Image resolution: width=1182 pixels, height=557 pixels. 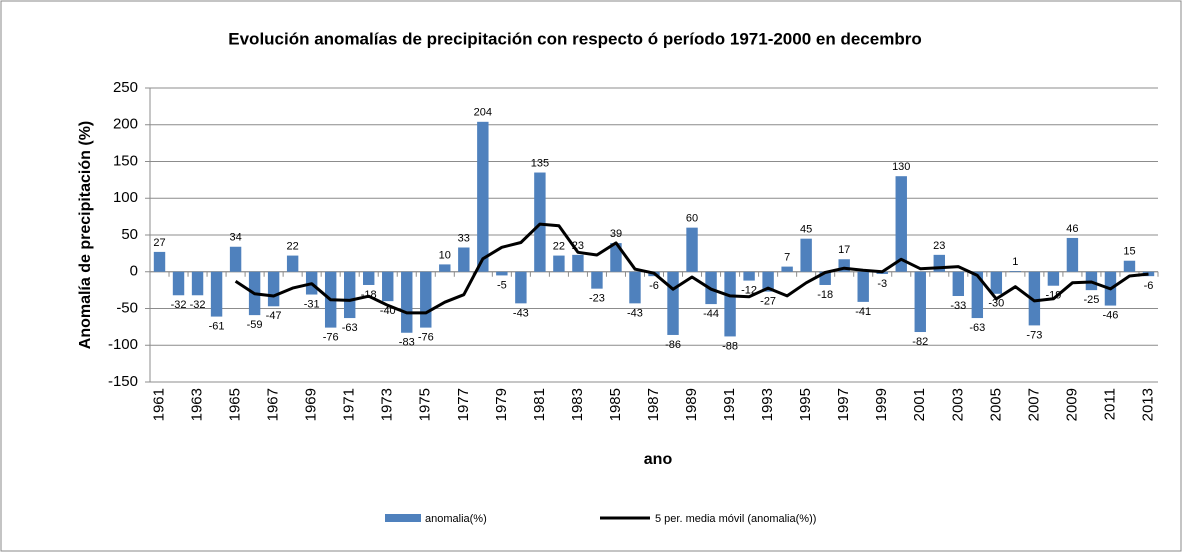 I want to click on y-tick-label: -100, so click(x=123, y=344).